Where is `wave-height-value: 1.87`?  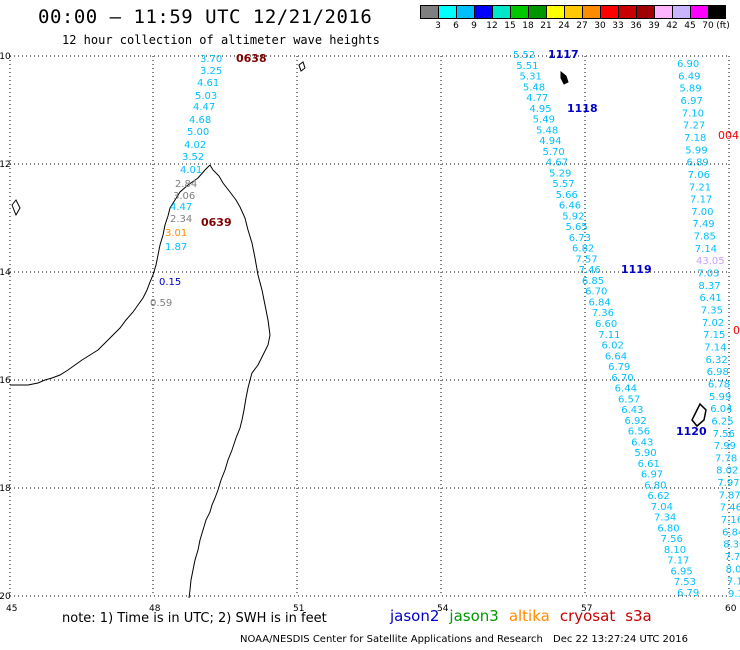 wave-height-value: 1.87 is located at coordinates (176, 247).